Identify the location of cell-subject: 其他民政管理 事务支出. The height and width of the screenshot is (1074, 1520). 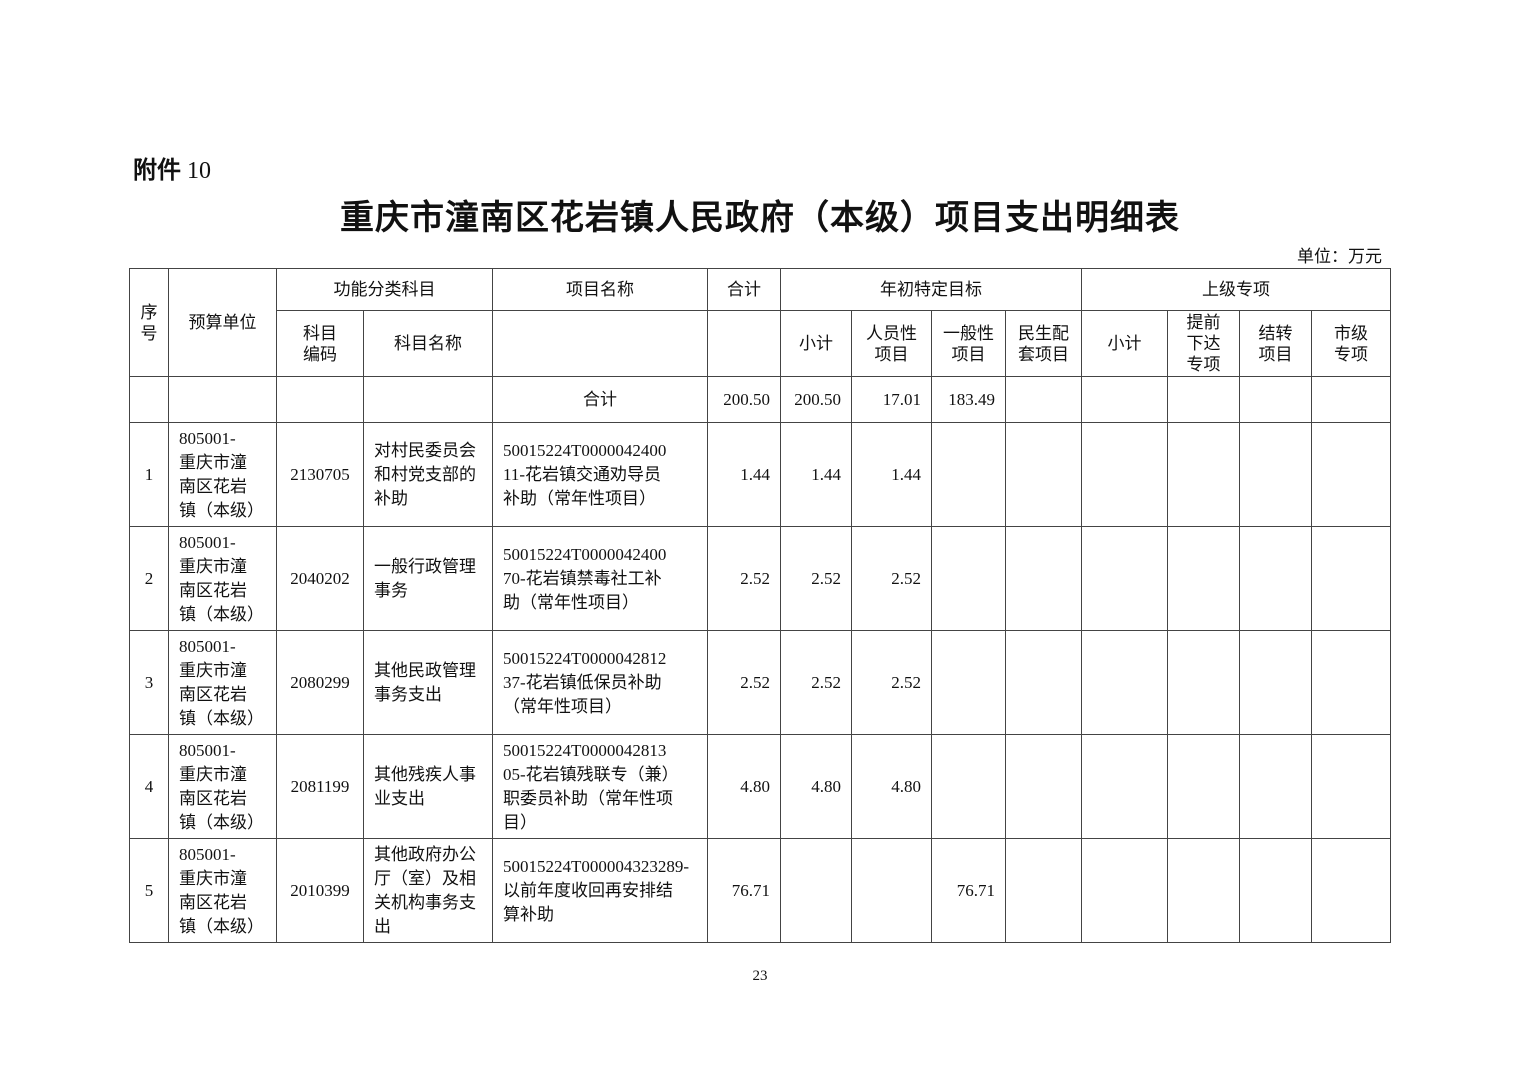
(428, 682).